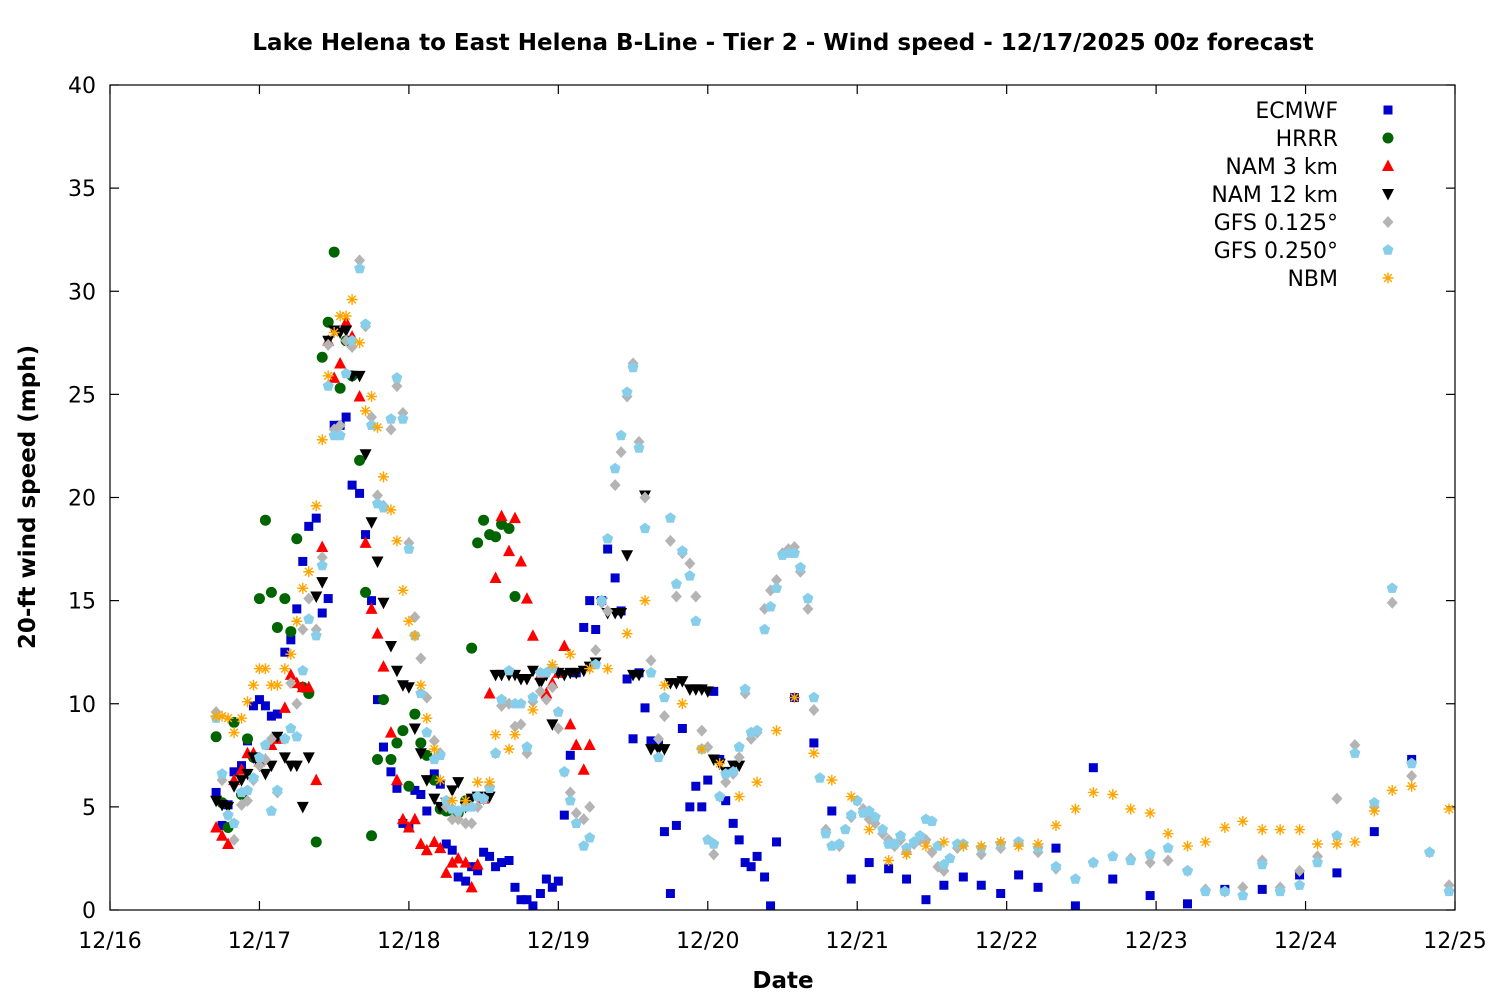  What do you see at coordinates (1307, 139) in the screenshot?
I see `legend-label: HRRR` at bounding box center [1307, 139].